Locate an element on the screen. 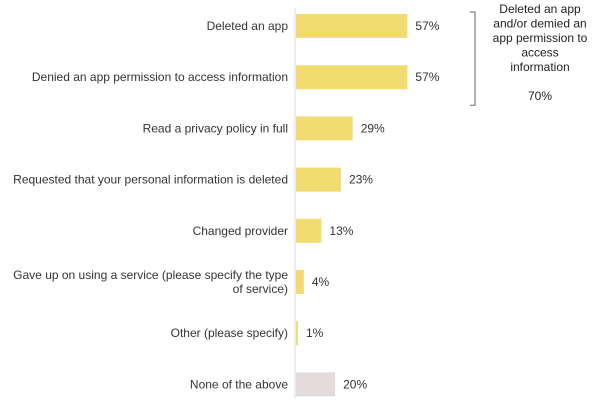  annotation-bracket is located at coordinates (473, 58).